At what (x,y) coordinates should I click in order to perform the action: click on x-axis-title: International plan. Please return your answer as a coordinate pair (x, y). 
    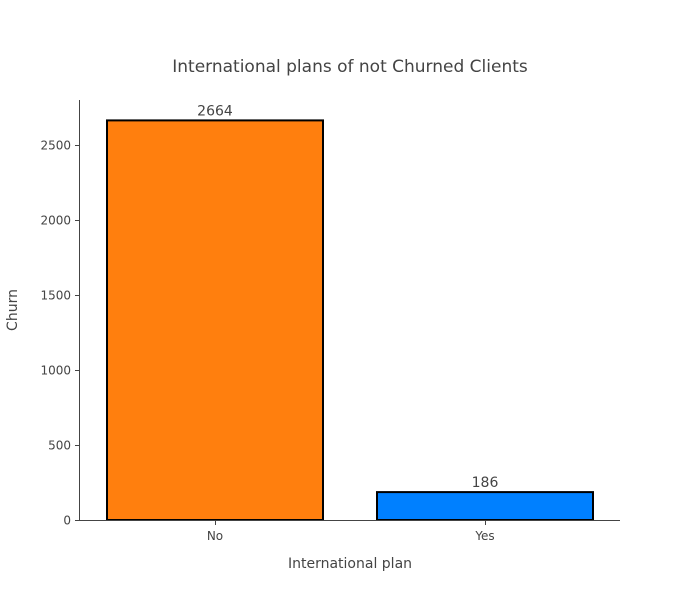
    Looking at the image, I should click on (350, 564).